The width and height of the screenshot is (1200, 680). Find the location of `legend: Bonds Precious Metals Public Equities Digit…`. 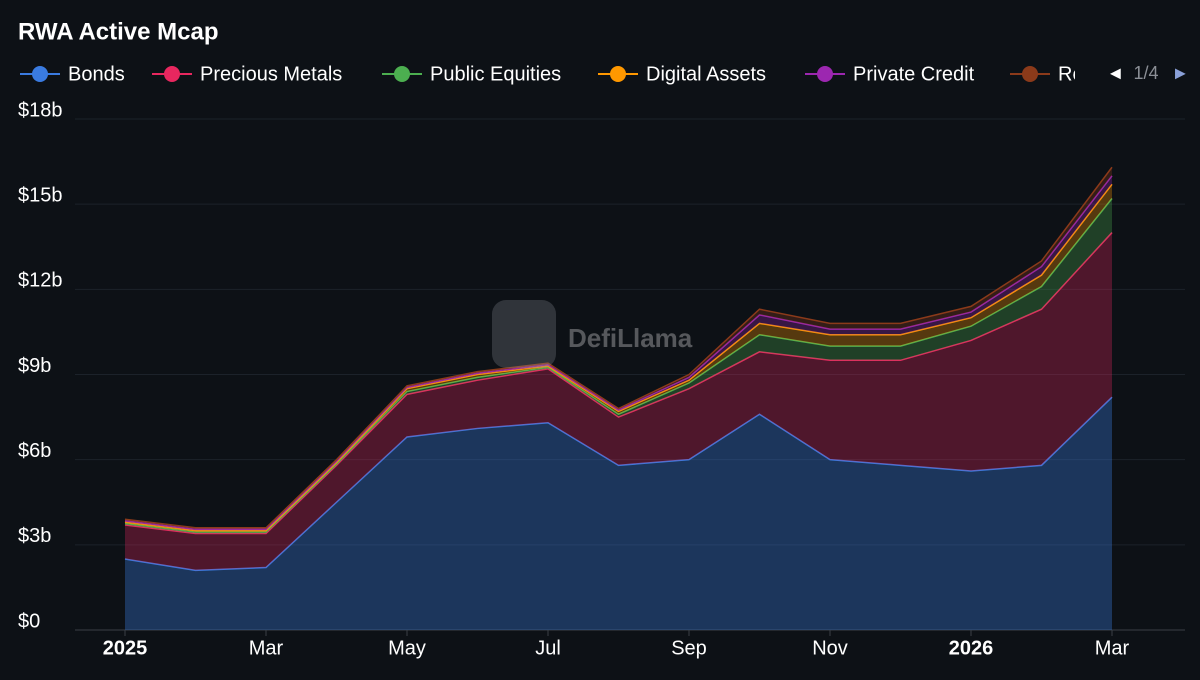

legend: Bonds Precious Metals Public Equities Digit… is located at coordinates (552, 74).